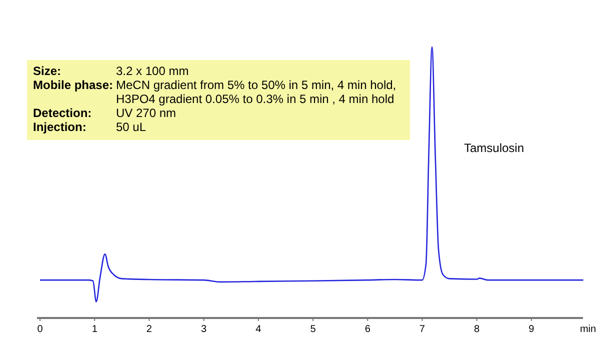 The height and width of the screenshot is (345, 608). Describe the element at coordinates (204, 329) in the screenshot. I see `x-tick-label: 3` at that location.